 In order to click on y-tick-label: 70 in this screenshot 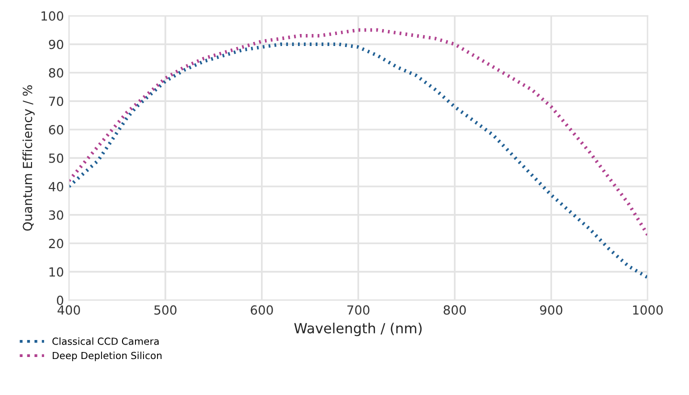, I will do `click(56, 101)`.